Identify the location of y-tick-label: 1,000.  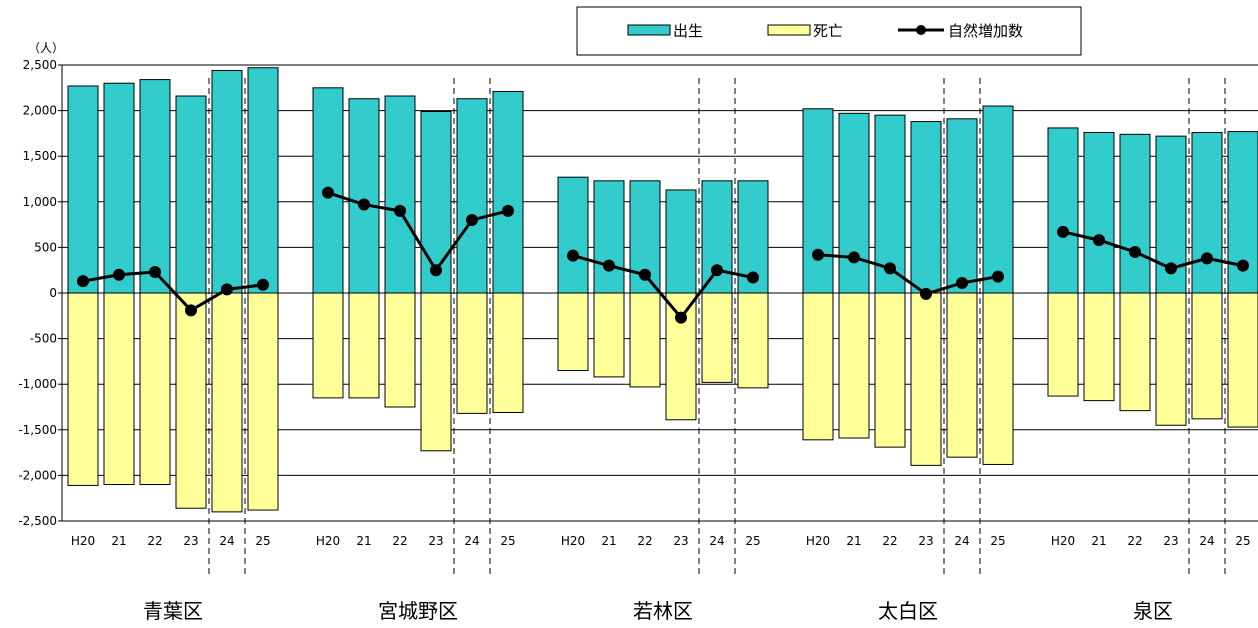
(40, 202).